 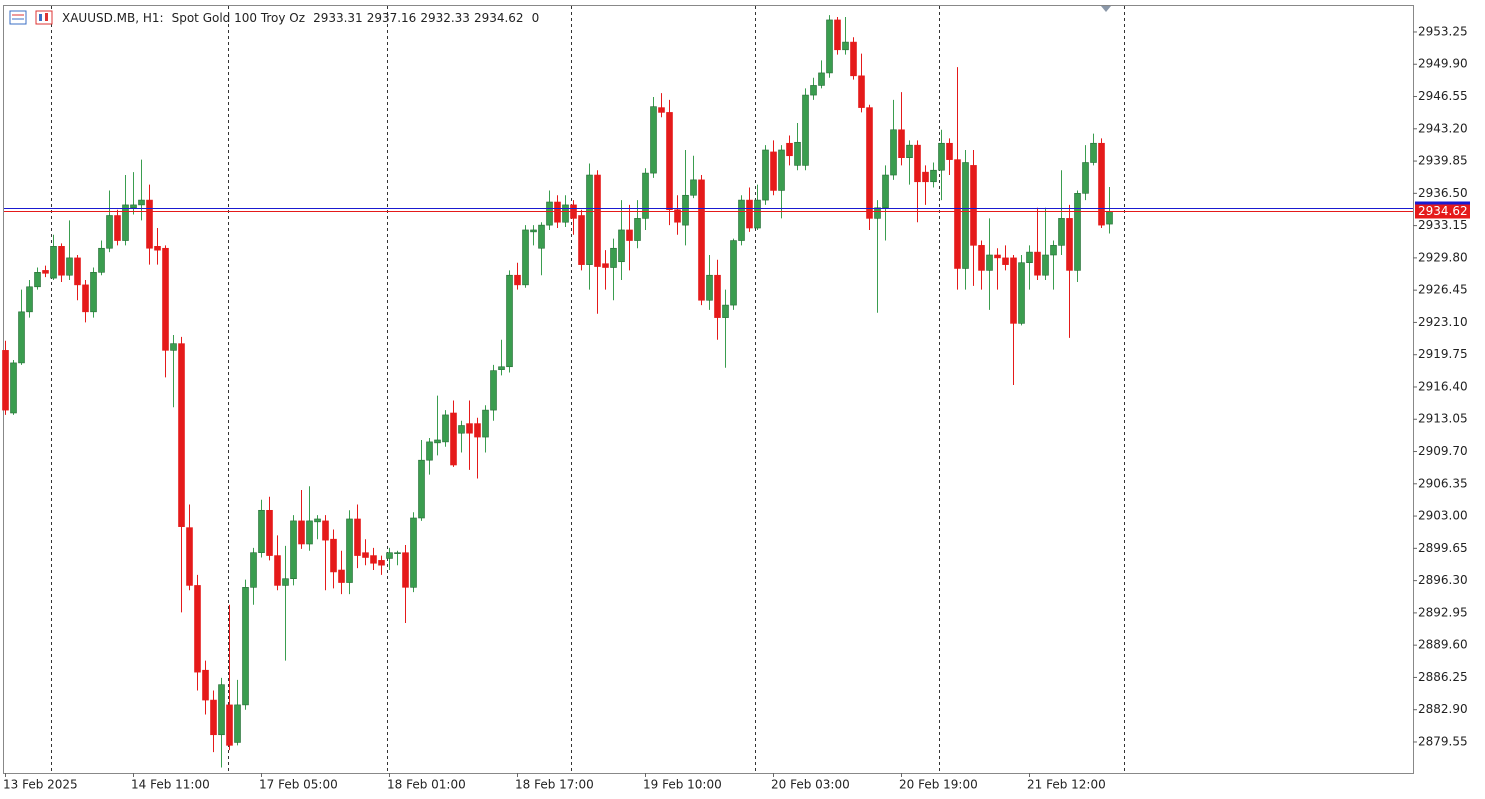 I want to click on y-tick-label: 2916.40, so click(x=1443, y=386).